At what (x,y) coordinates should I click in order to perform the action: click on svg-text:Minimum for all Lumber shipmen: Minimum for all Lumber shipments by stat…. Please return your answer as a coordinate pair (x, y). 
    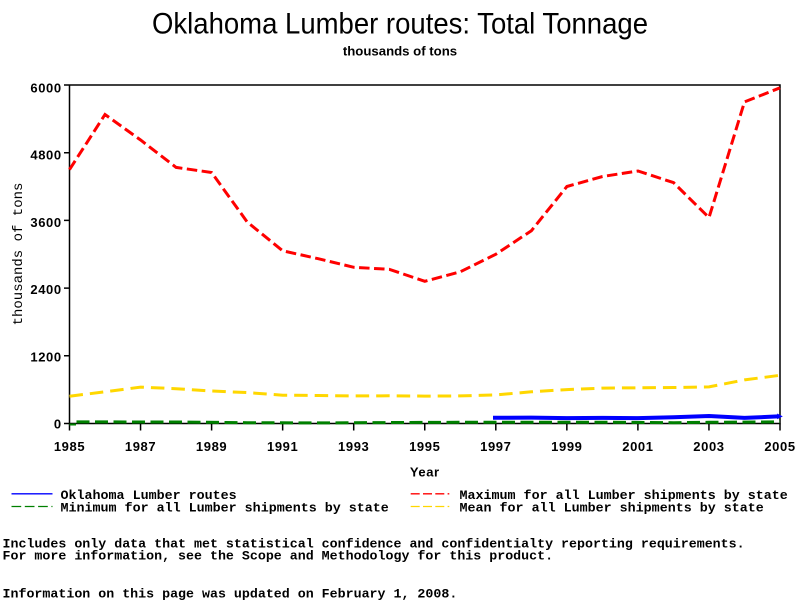
    Looking at the image, I should click on (225, 509).